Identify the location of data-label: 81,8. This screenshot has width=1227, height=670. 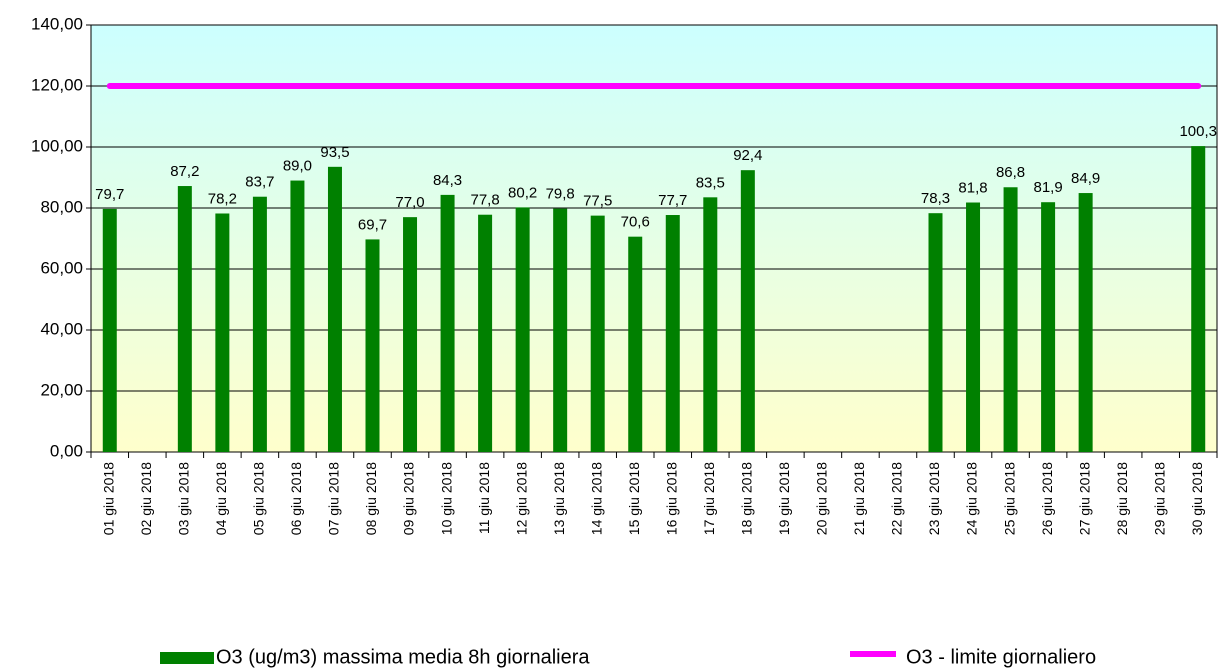
(972, 187).